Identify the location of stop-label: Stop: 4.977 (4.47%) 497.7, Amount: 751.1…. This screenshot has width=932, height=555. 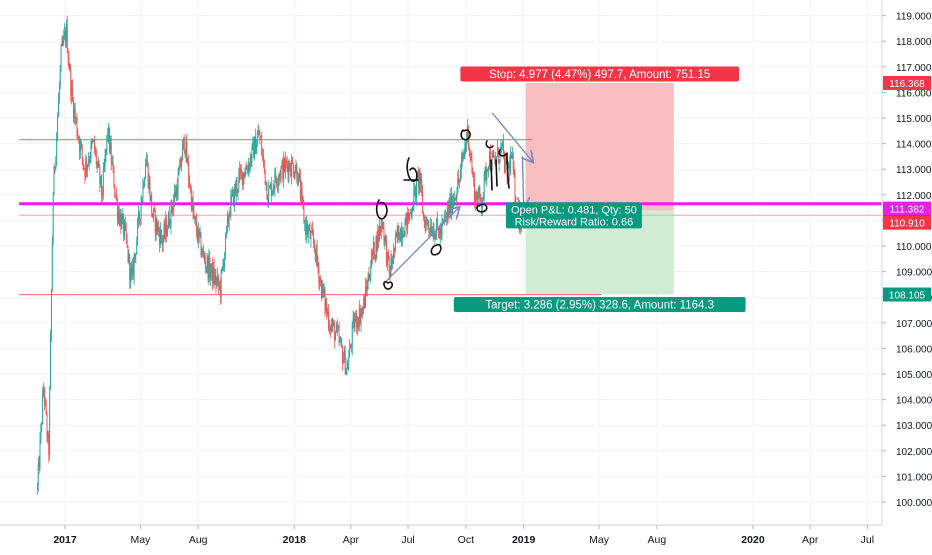
(599, 74).